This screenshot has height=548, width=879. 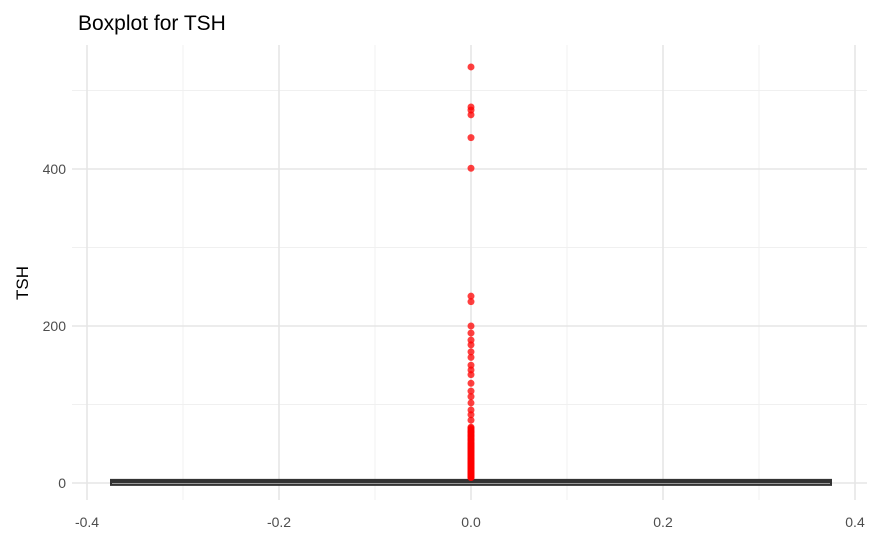 What do you see at coordinates (55, 169) in the screenshot?
I see `y-tick-label: 400` at bounding box center [55, 169].